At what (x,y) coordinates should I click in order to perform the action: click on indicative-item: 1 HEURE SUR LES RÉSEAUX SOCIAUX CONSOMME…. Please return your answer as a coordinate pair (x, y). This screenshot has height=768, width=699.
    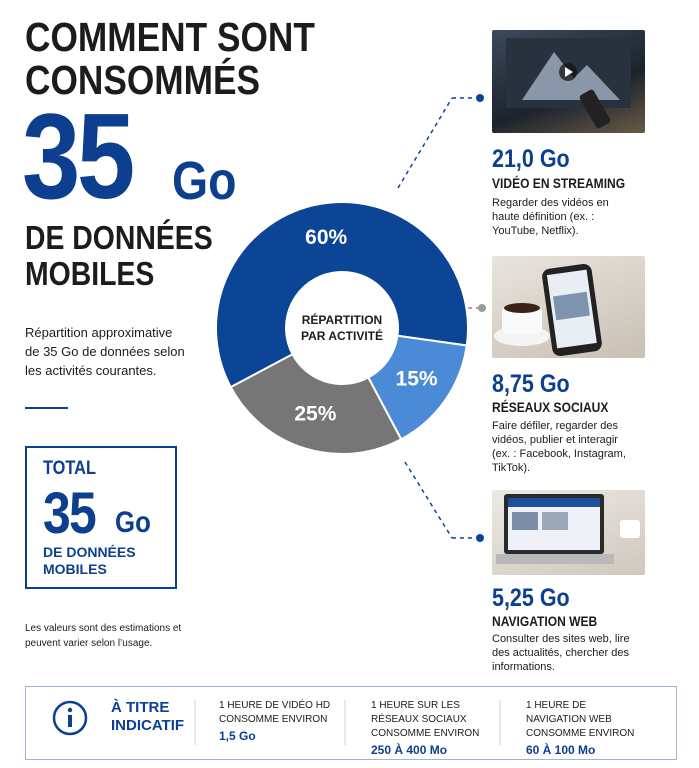
    Looking at the image, I should click on (431, 728).